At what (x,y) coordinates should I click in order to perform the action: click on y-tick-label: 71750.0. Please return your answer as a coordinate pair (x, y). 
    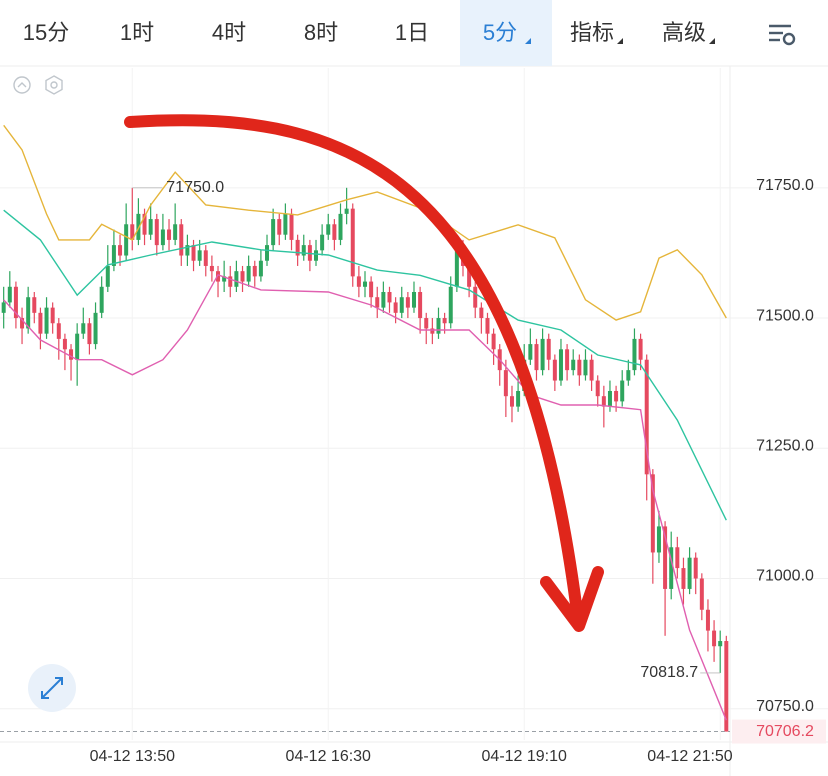
    Looking at the image, I should click on (785, 185).